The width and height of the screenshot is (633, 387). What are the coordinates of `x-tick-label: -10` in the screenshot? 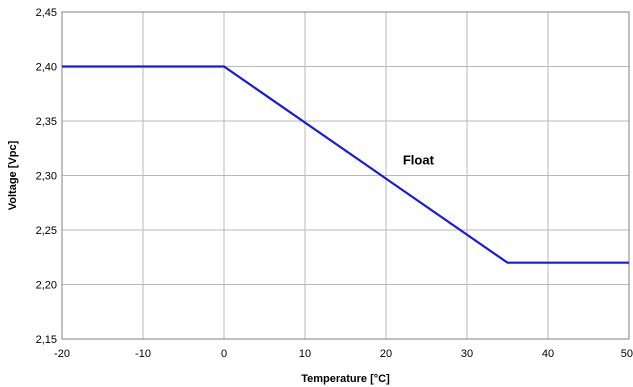 It's located at (143, 354).